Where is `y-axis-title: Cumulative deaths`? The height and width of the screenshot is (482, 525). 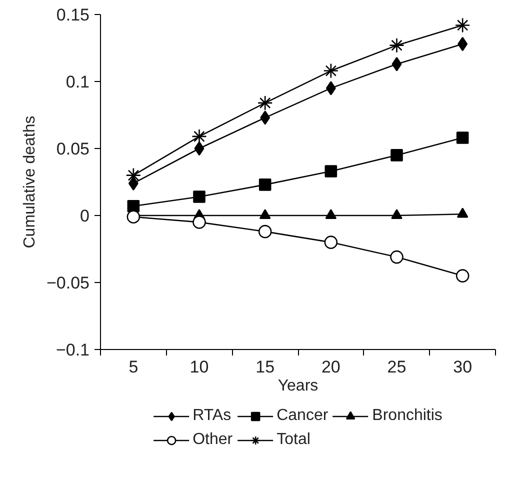
y-axis-title: Cumulative deaths is located at coordinates (29, 182).